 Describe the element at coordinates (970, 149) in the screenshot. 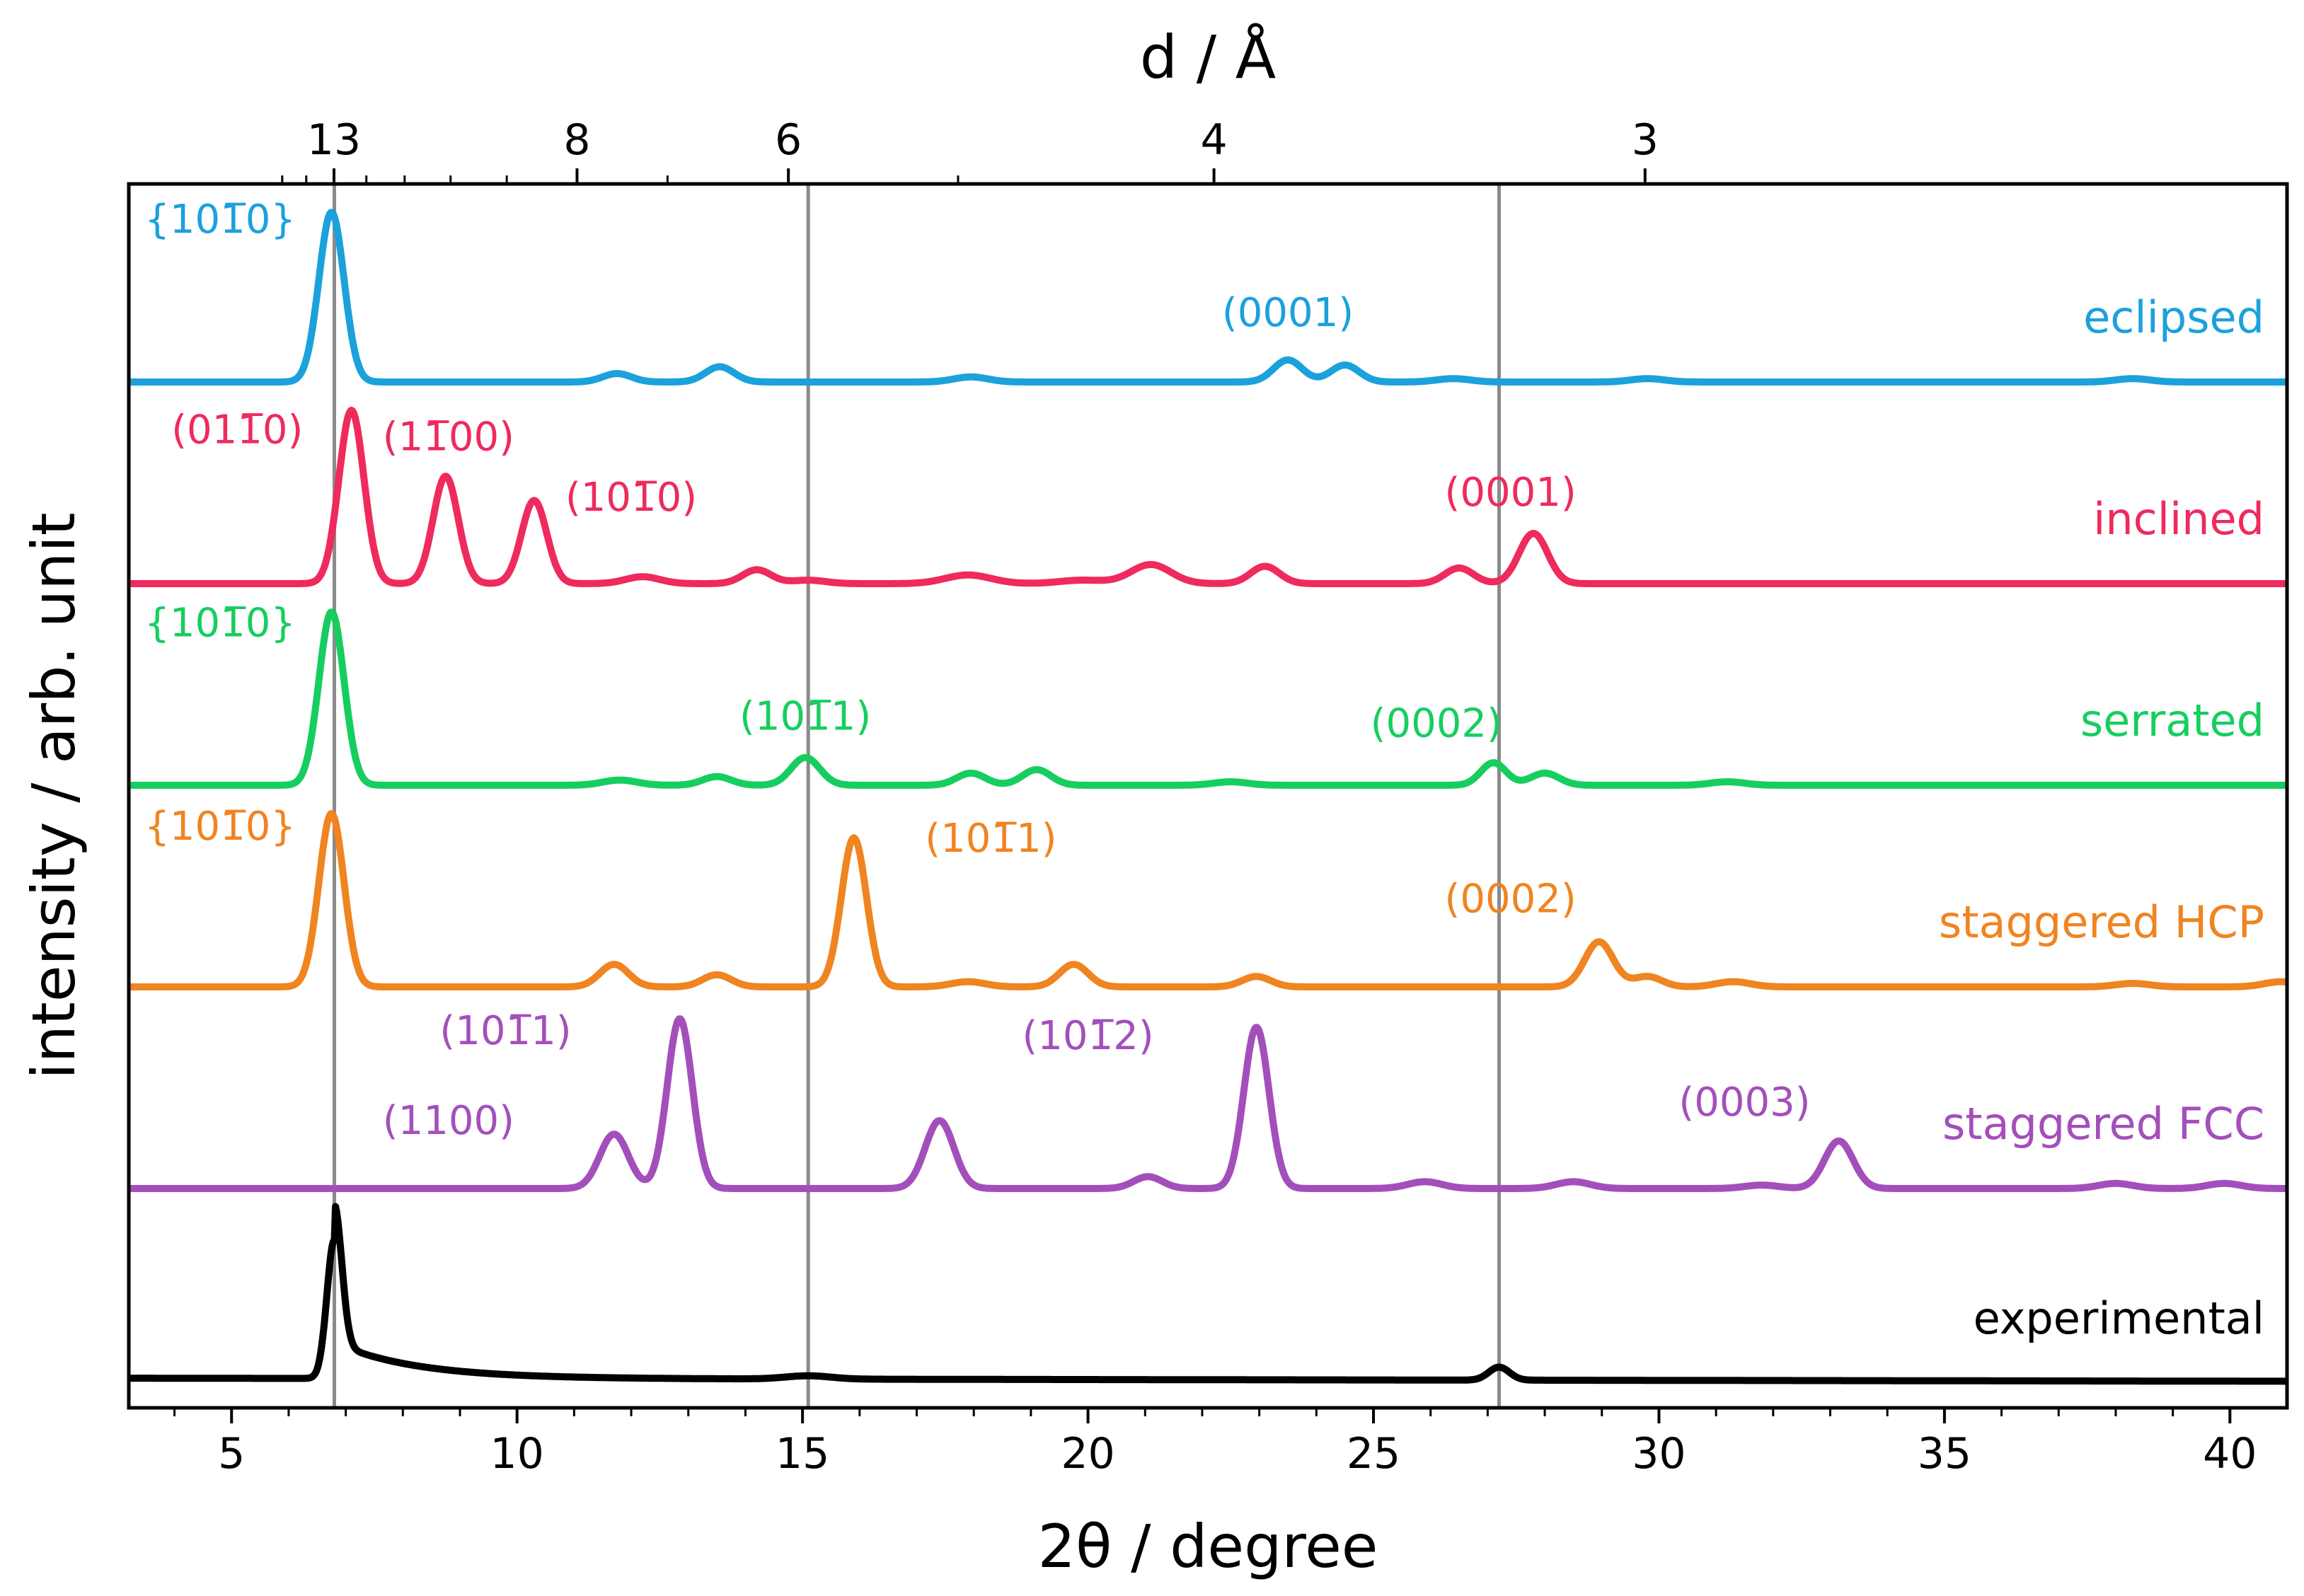

I see `top-axis: 13 8 6 4 3` at that location.